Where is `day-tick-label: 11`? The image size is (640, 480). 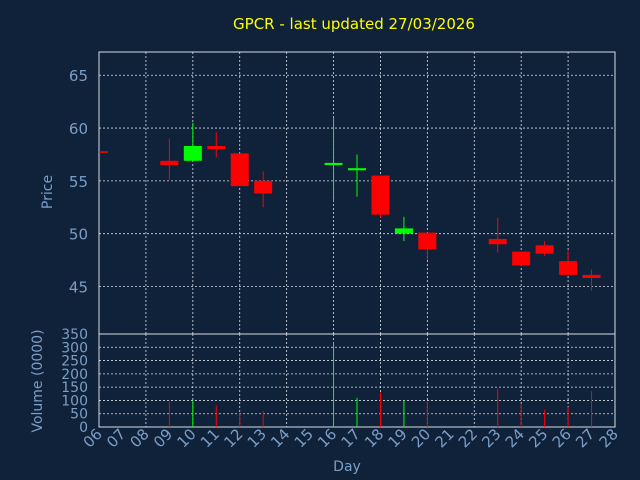
day-tick-label: 11 is located at coordinates (210, 438).